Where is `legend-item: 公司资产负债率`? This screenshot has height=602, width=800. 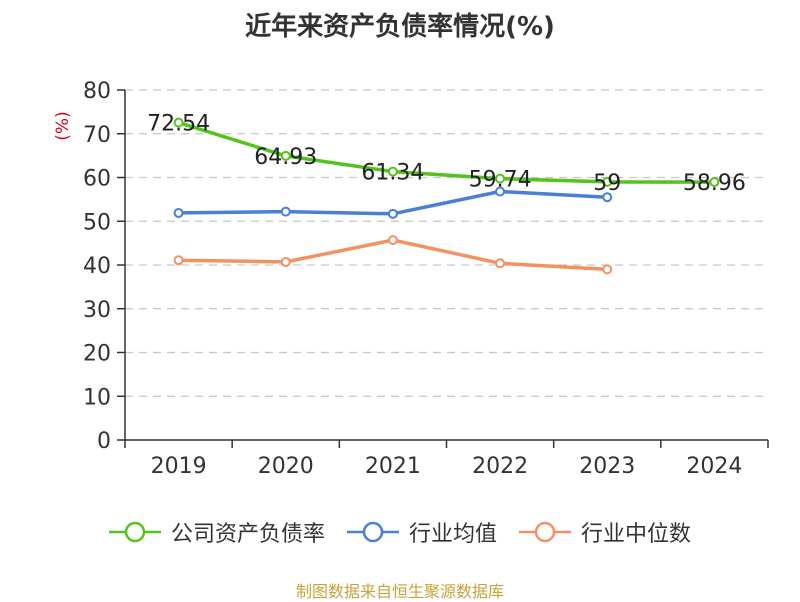
legend-item: 公司资产负债率 is located at coordinates (216, 532).